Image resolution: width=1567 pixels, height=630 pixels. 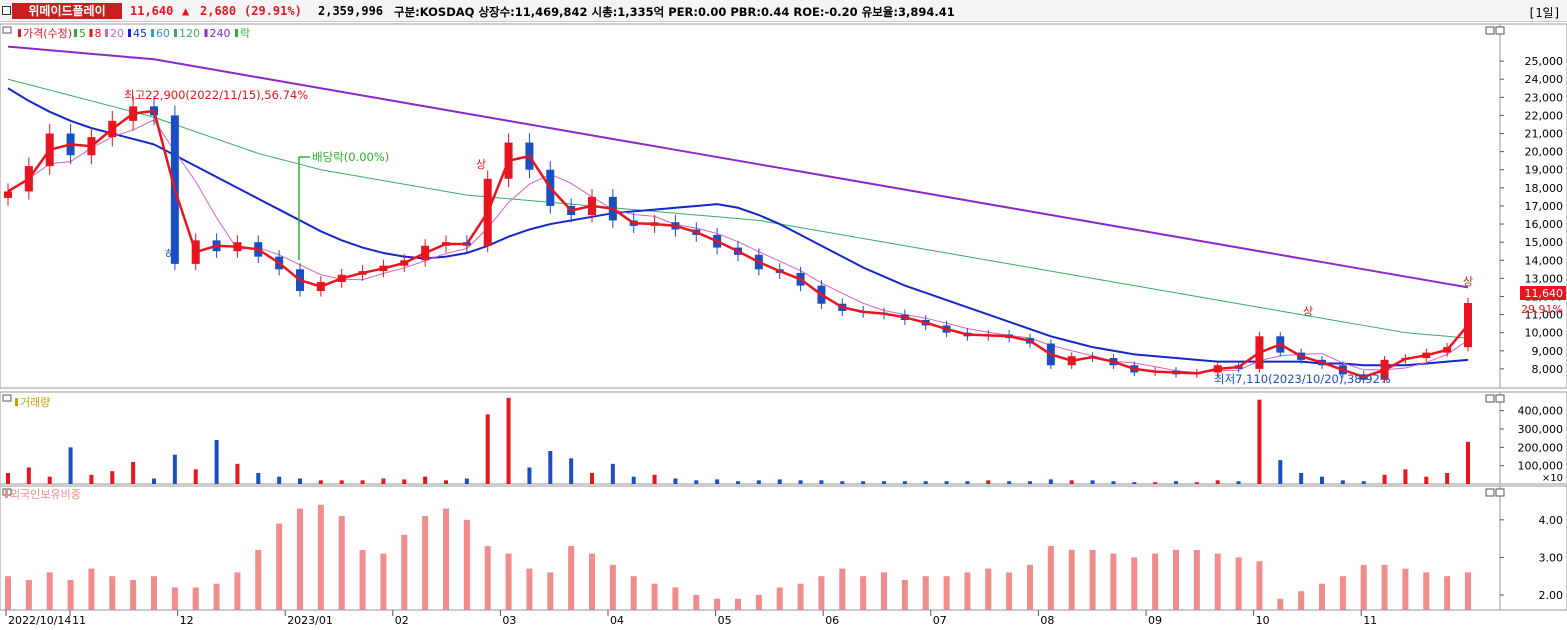 What do you see at coordinates (67, 11) in the screenshot?
I see `stock-name: 위메이드플레이` at bounding box center [67, 11].